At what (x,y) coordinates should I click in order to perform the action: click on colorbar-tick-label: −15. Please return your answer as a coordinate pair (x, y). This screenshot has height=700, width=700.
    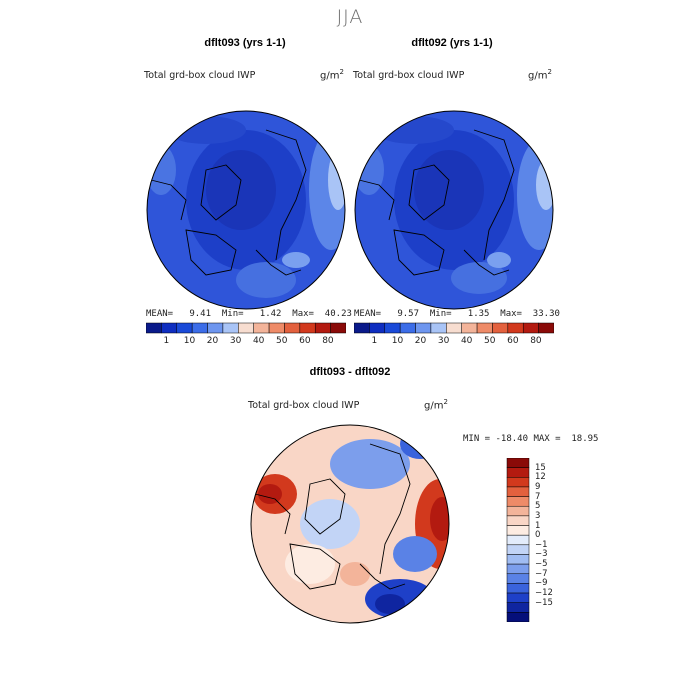
    Looking at the image, I should click on (544, 602).